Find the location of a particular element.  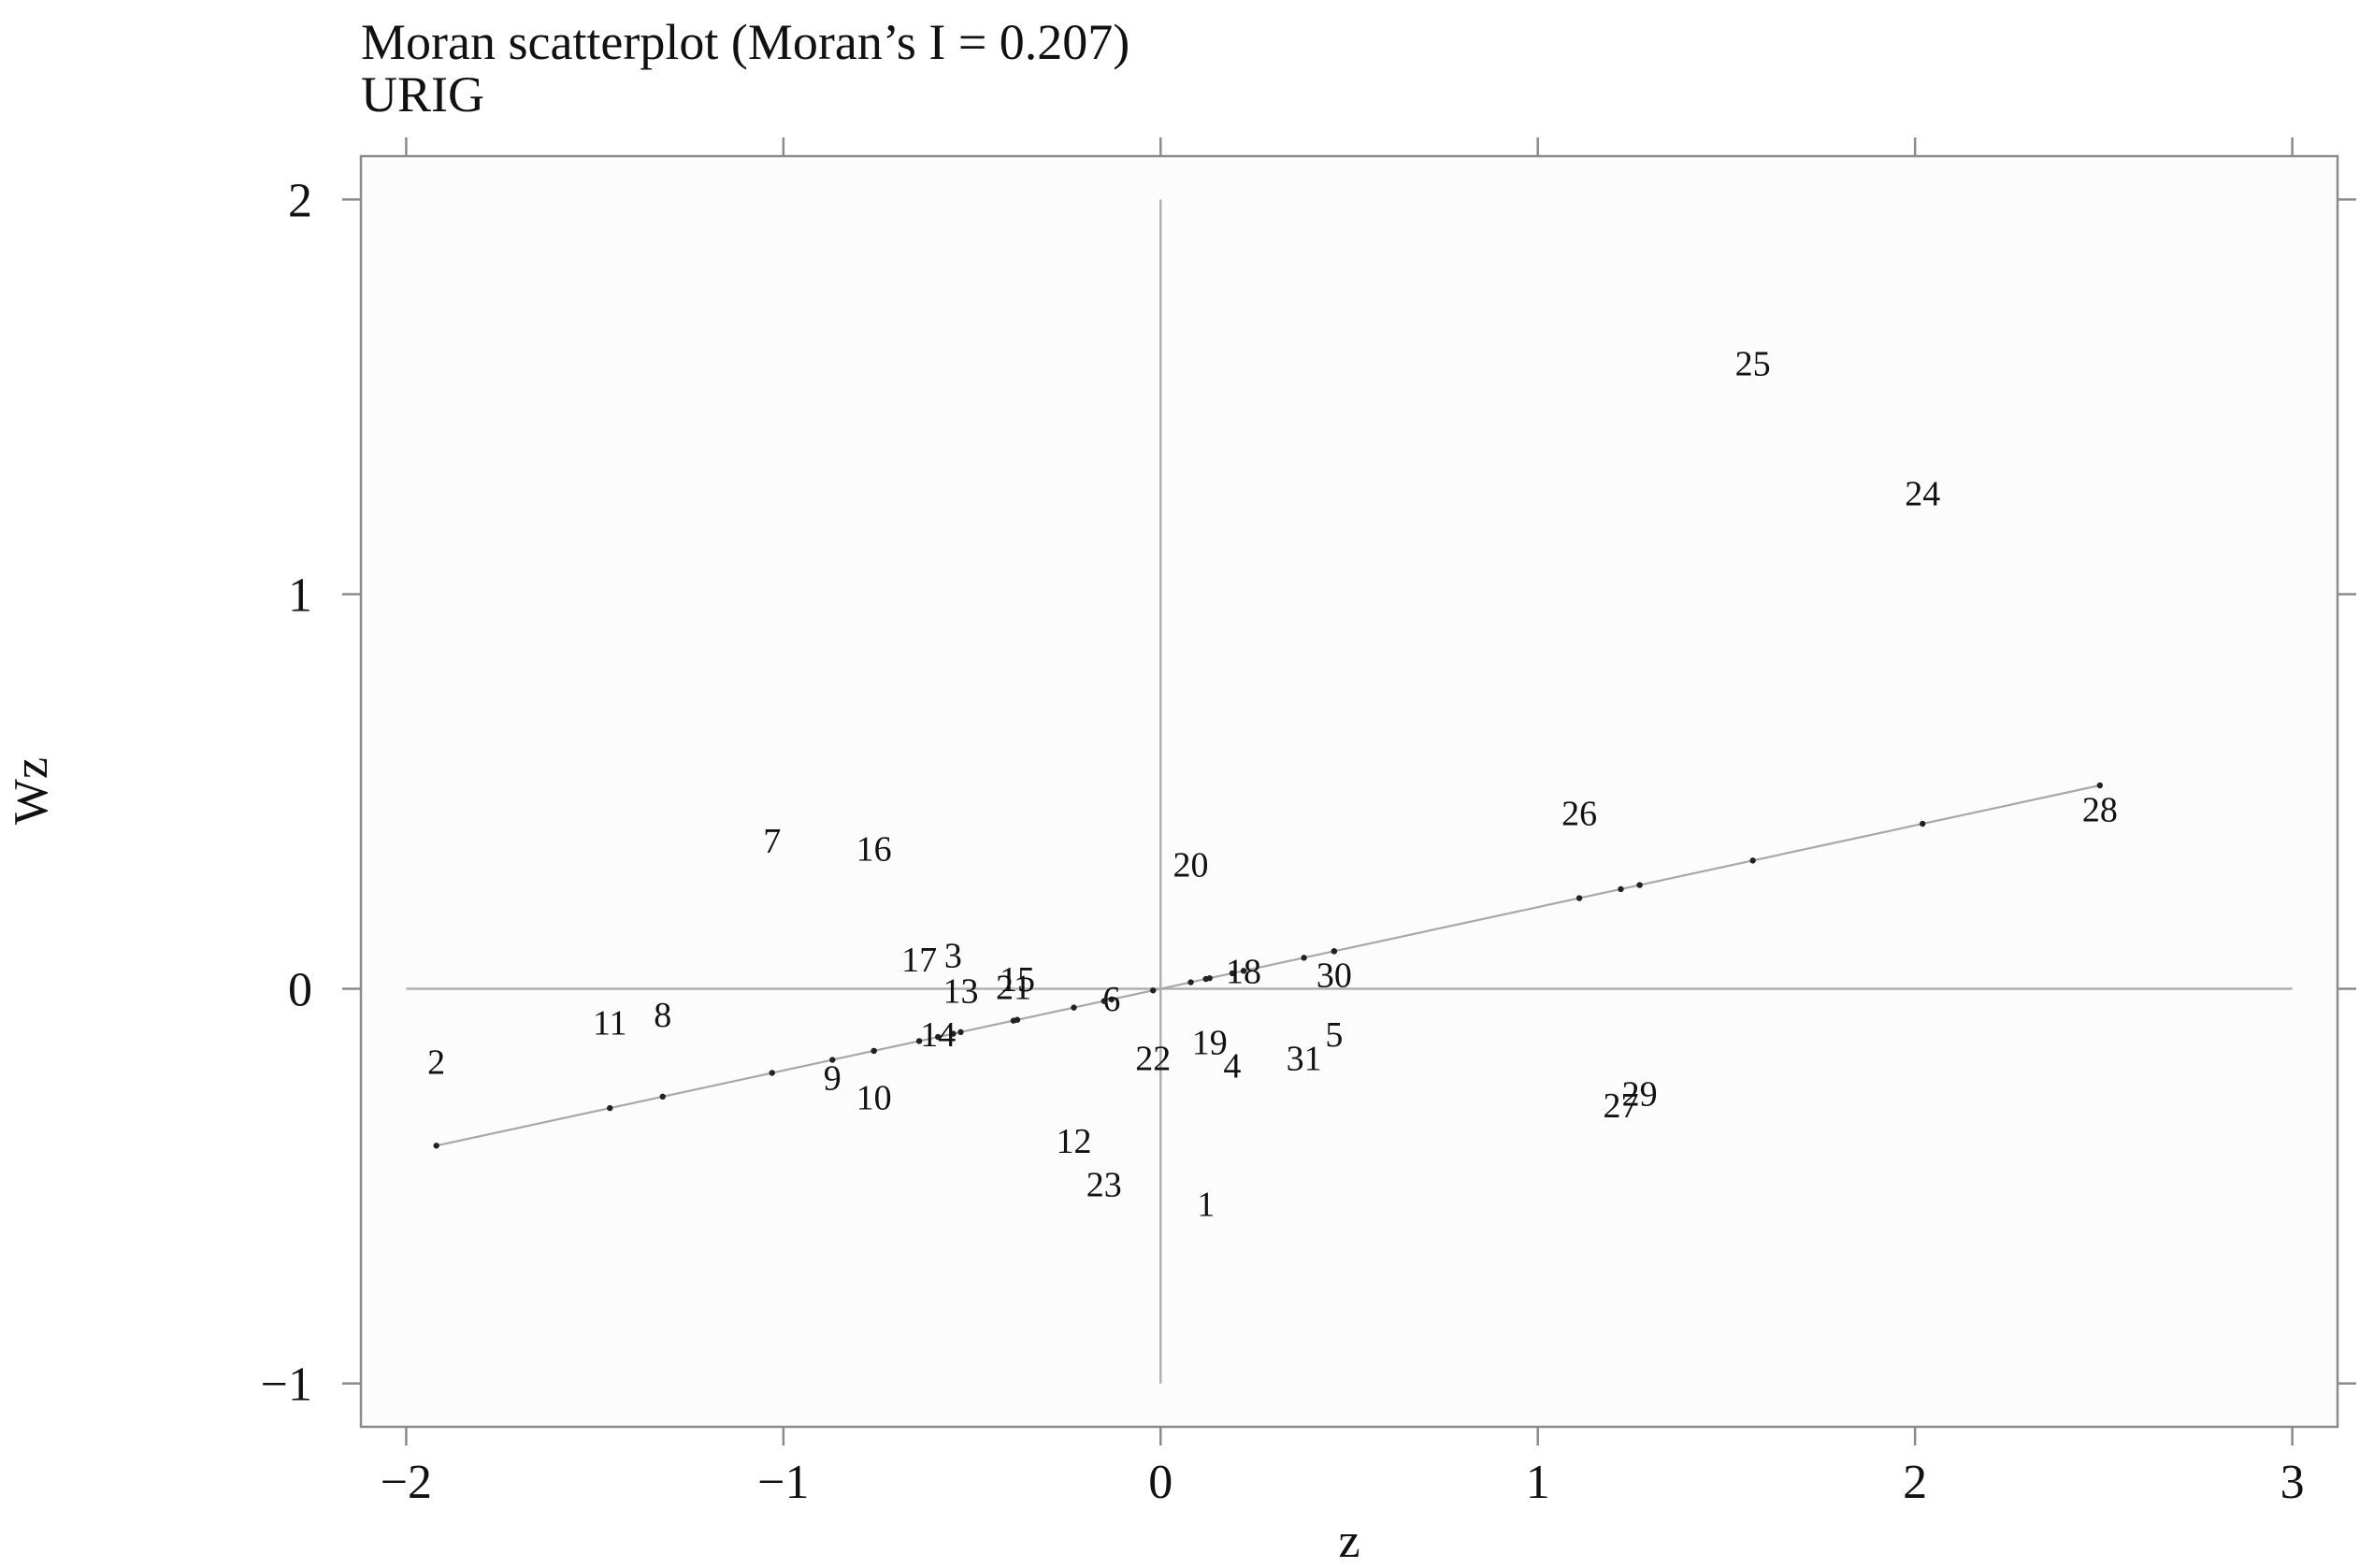

point-label: 4 is located at coordinates (1232, 1066).